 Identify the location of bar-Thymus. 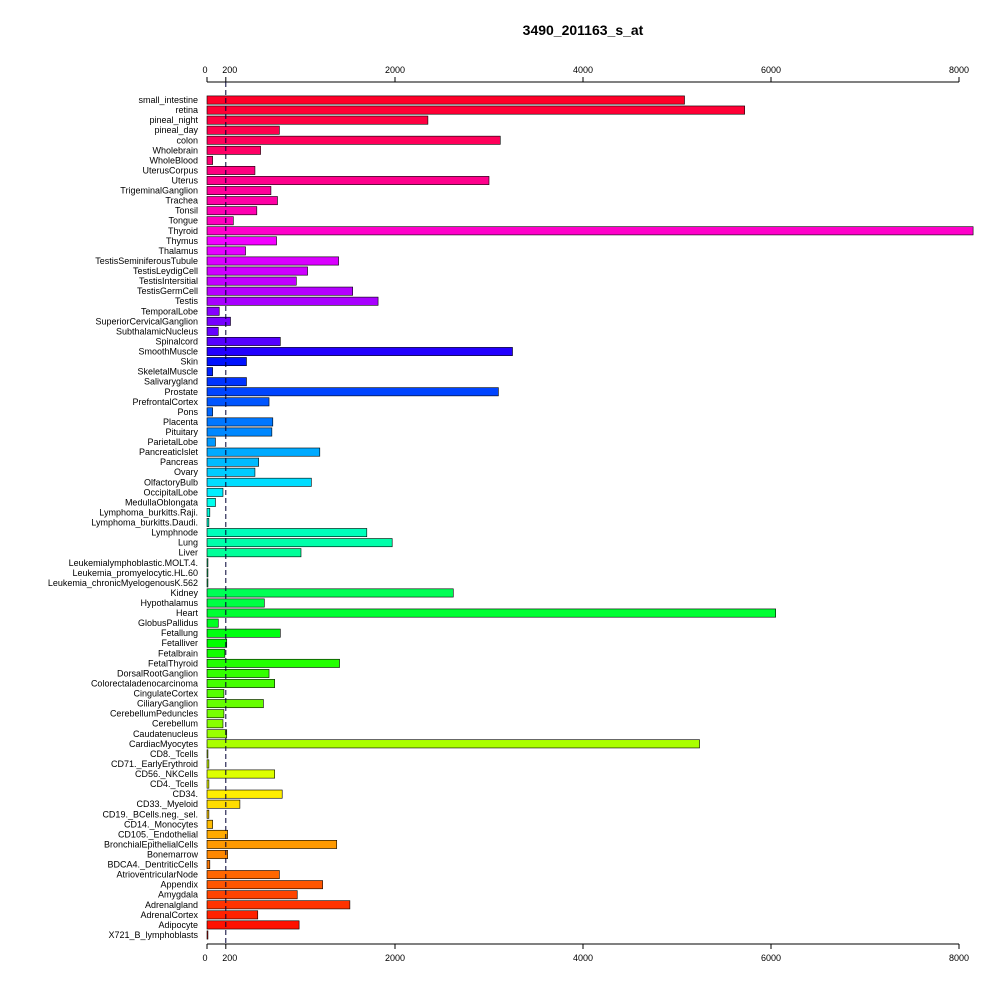
(241, 241).